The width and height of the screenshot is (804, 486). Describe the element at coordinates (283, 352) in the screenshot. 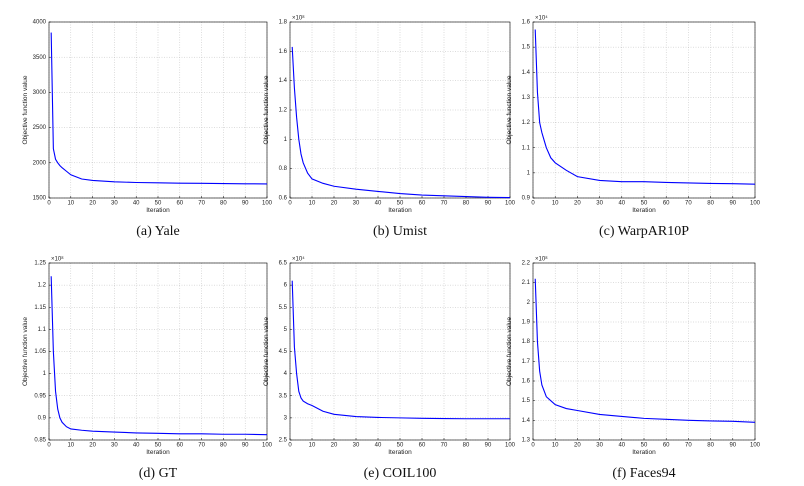

I see `y-tick-label: 4.5` at that location.